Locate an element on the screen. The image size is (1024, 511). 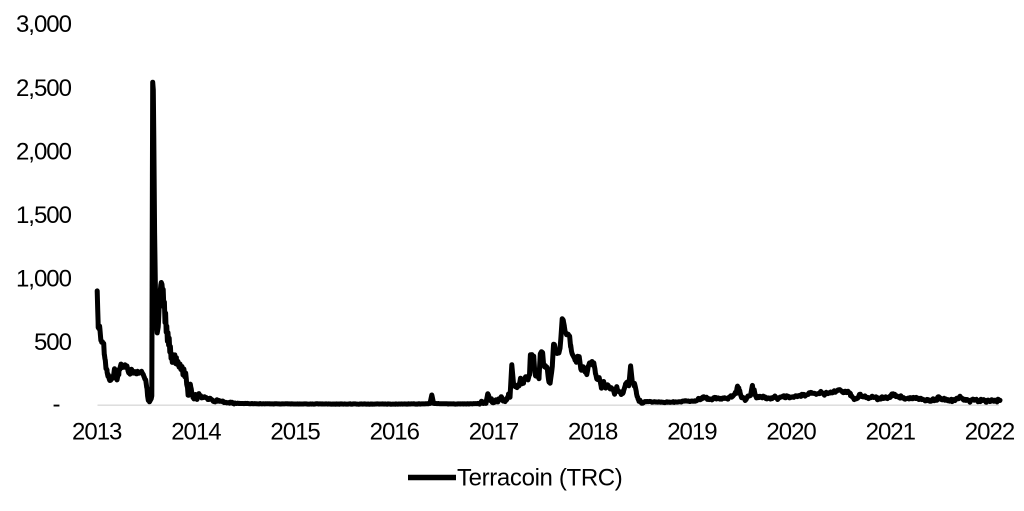
svg-text: 2016 is located at coordinates (395, 432).